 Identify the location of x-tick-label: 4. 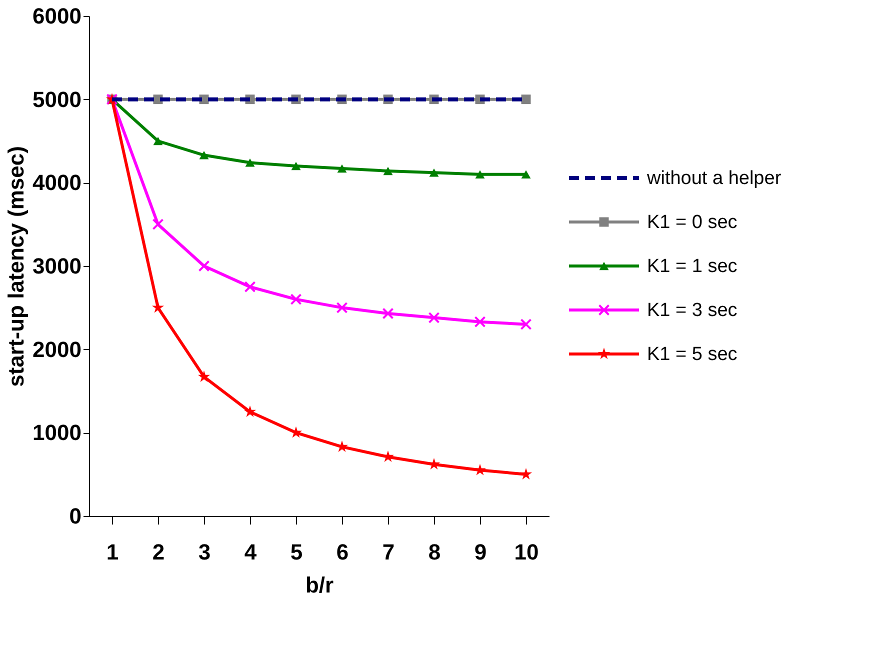
(251, 552).